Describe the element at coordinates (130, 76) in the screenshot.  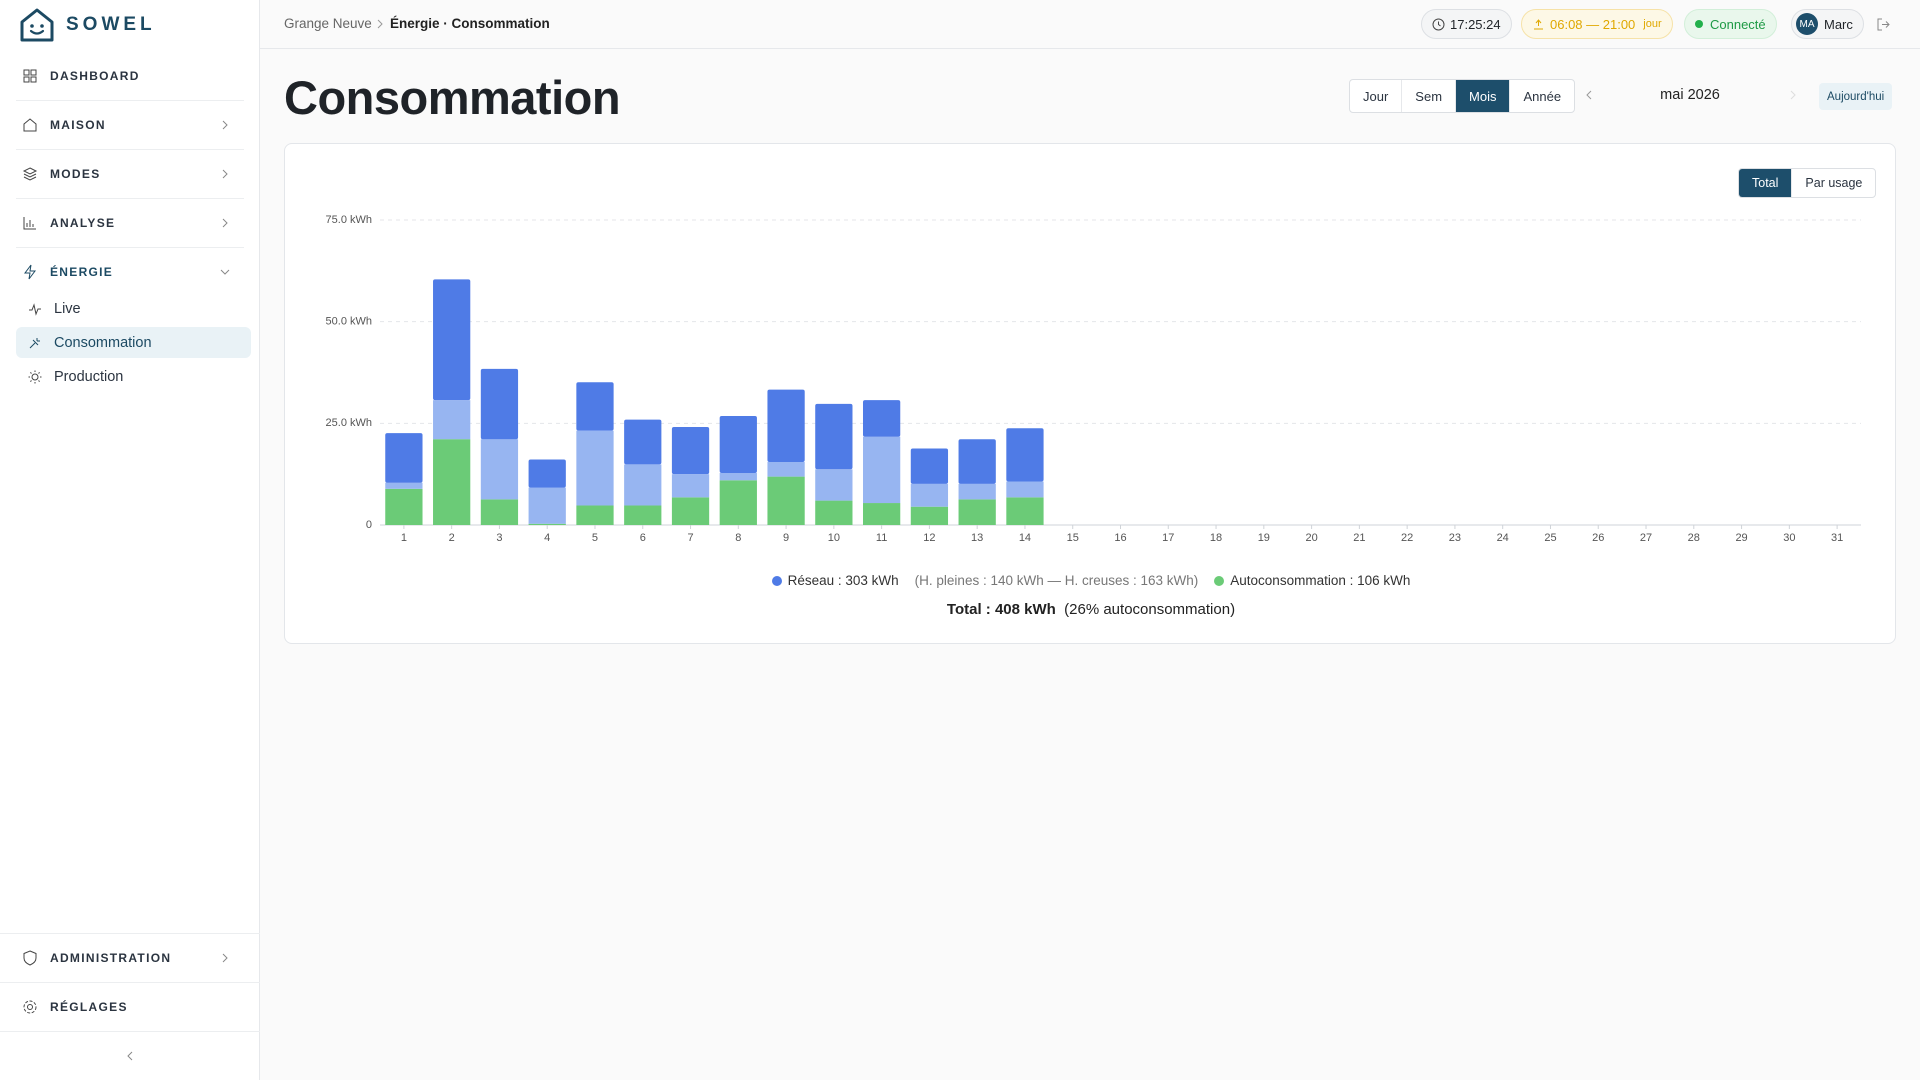
I see `nav-item: DASHBOARD` at that location.